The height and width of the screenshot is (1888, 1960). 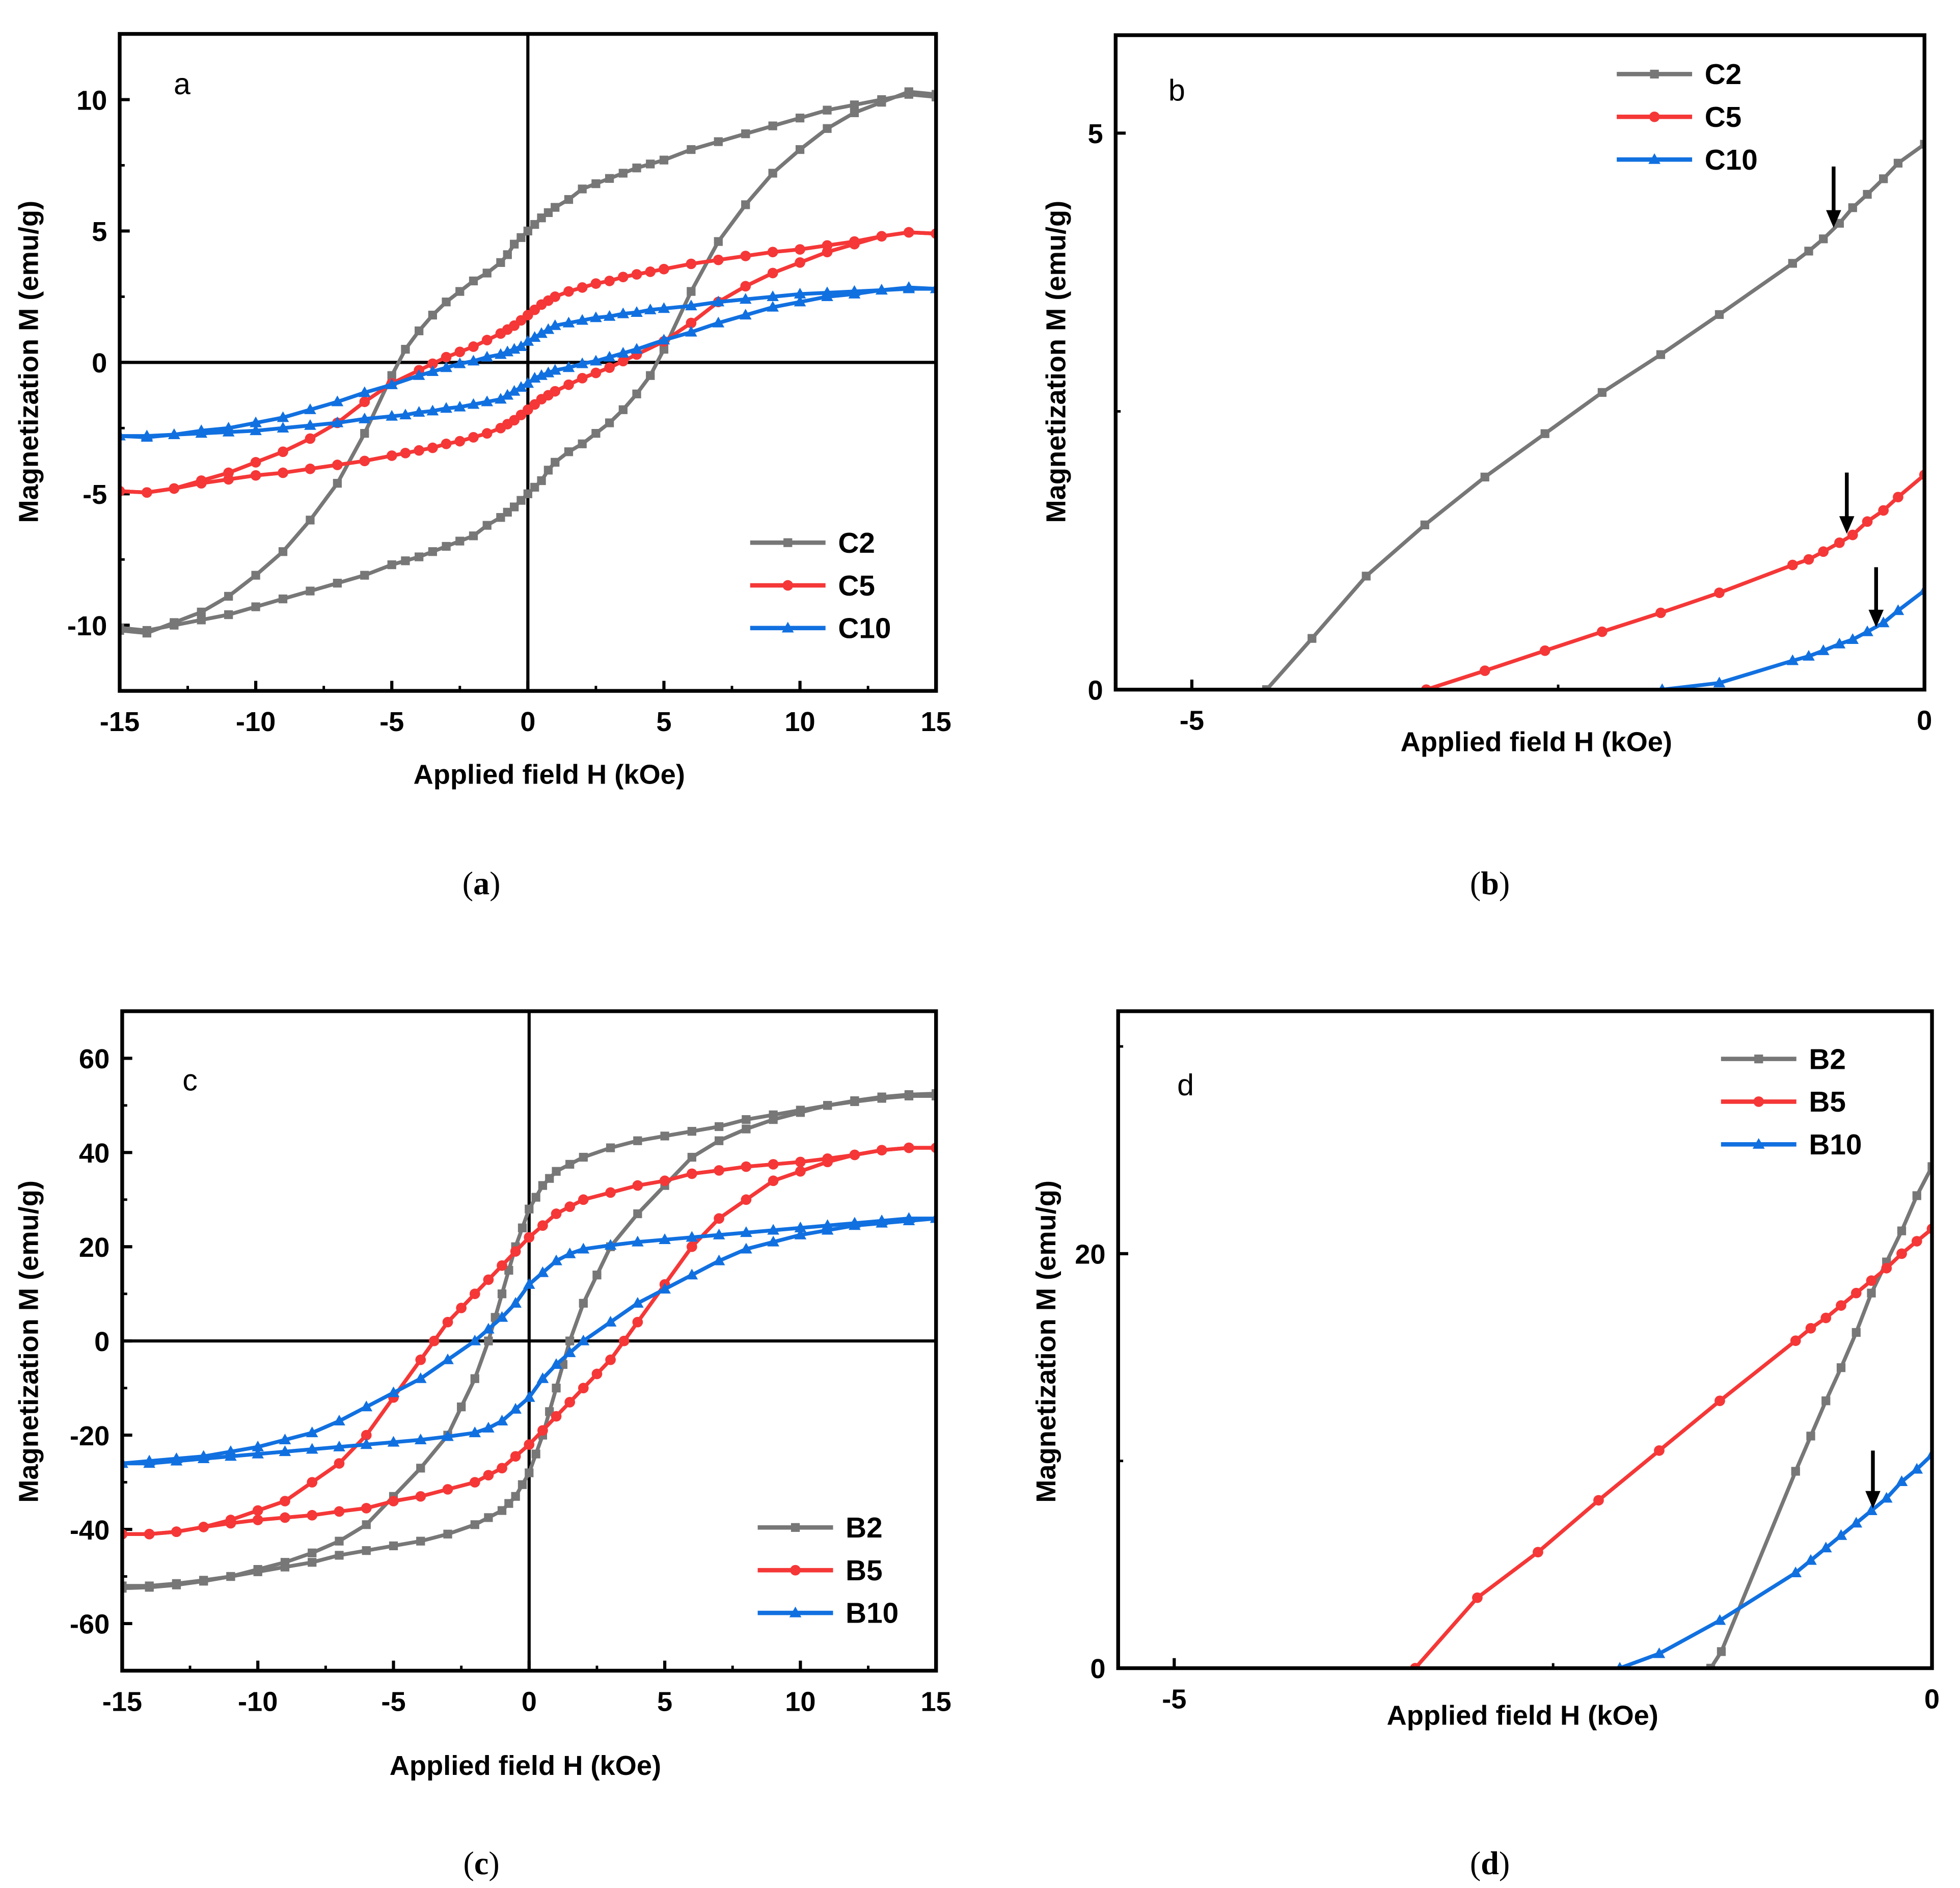 What do you see at coordinates (1176, 90) in the screenshot?
I see `panel-letter: b` at bounding box center [1176, 90].